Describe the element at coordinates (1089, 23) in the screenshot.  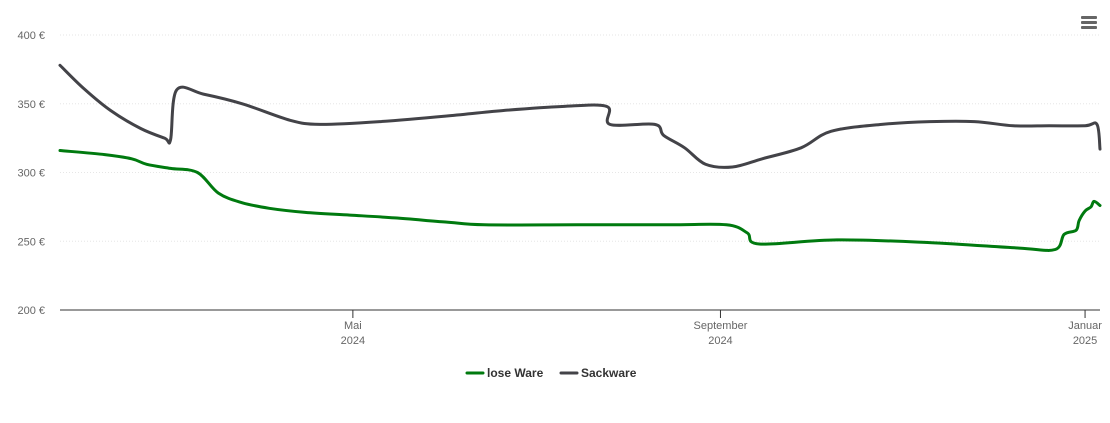
I see `context-menu-icon` at that location.